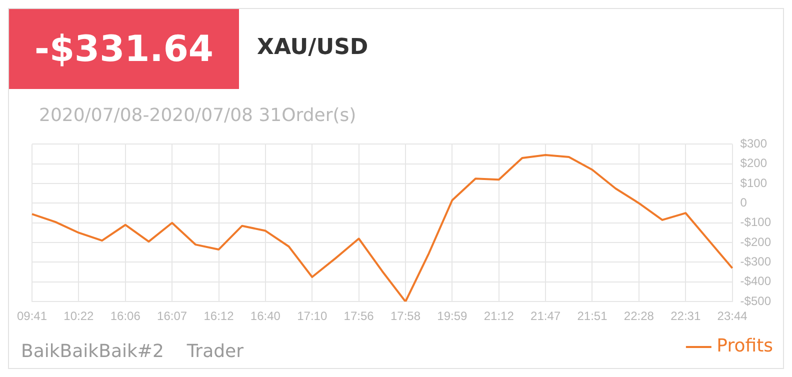 The image size is (792, 377). I want to click on x-tick-label: 17:58, so click(405, 316).